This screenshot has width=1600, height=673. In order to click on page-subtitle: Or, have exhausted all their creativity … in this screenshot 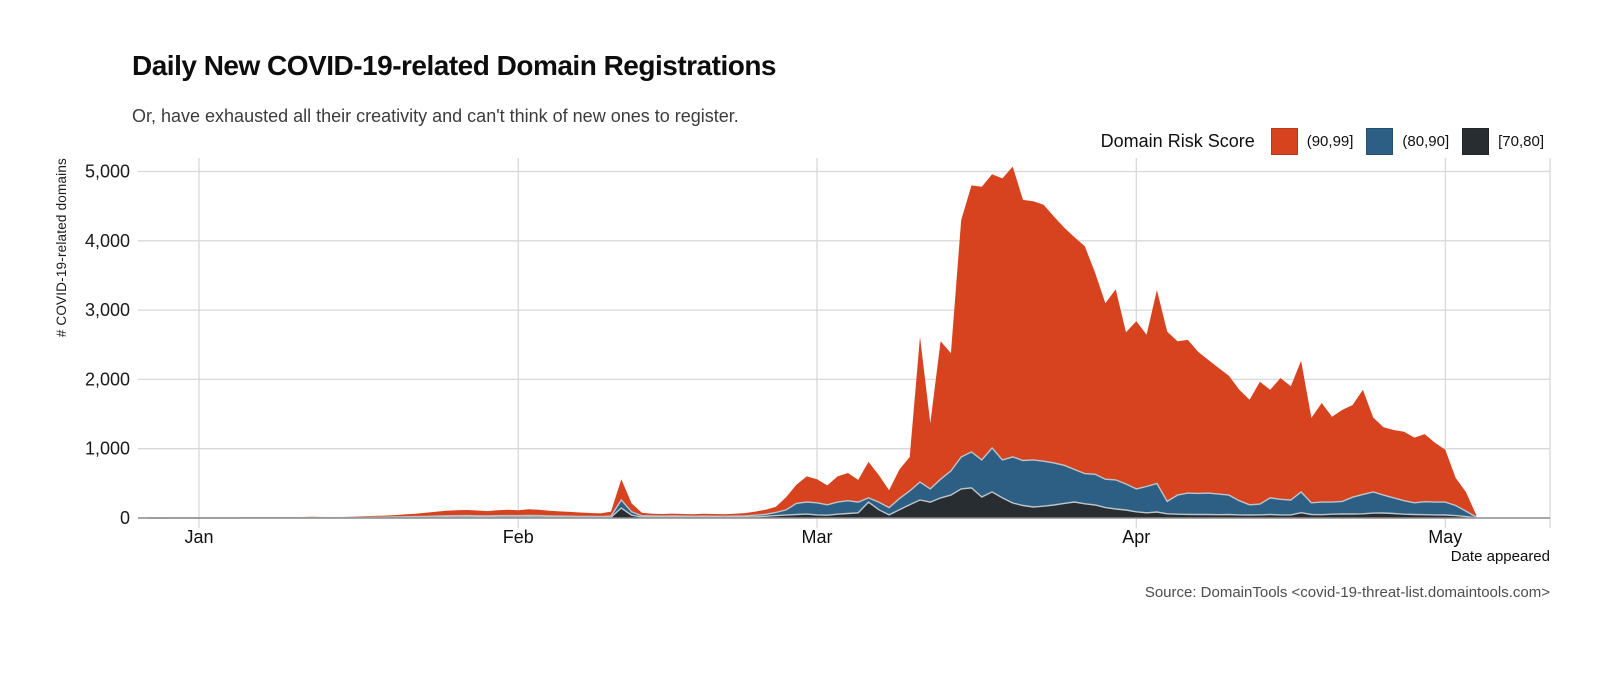, I will do `click(435, 116)`.